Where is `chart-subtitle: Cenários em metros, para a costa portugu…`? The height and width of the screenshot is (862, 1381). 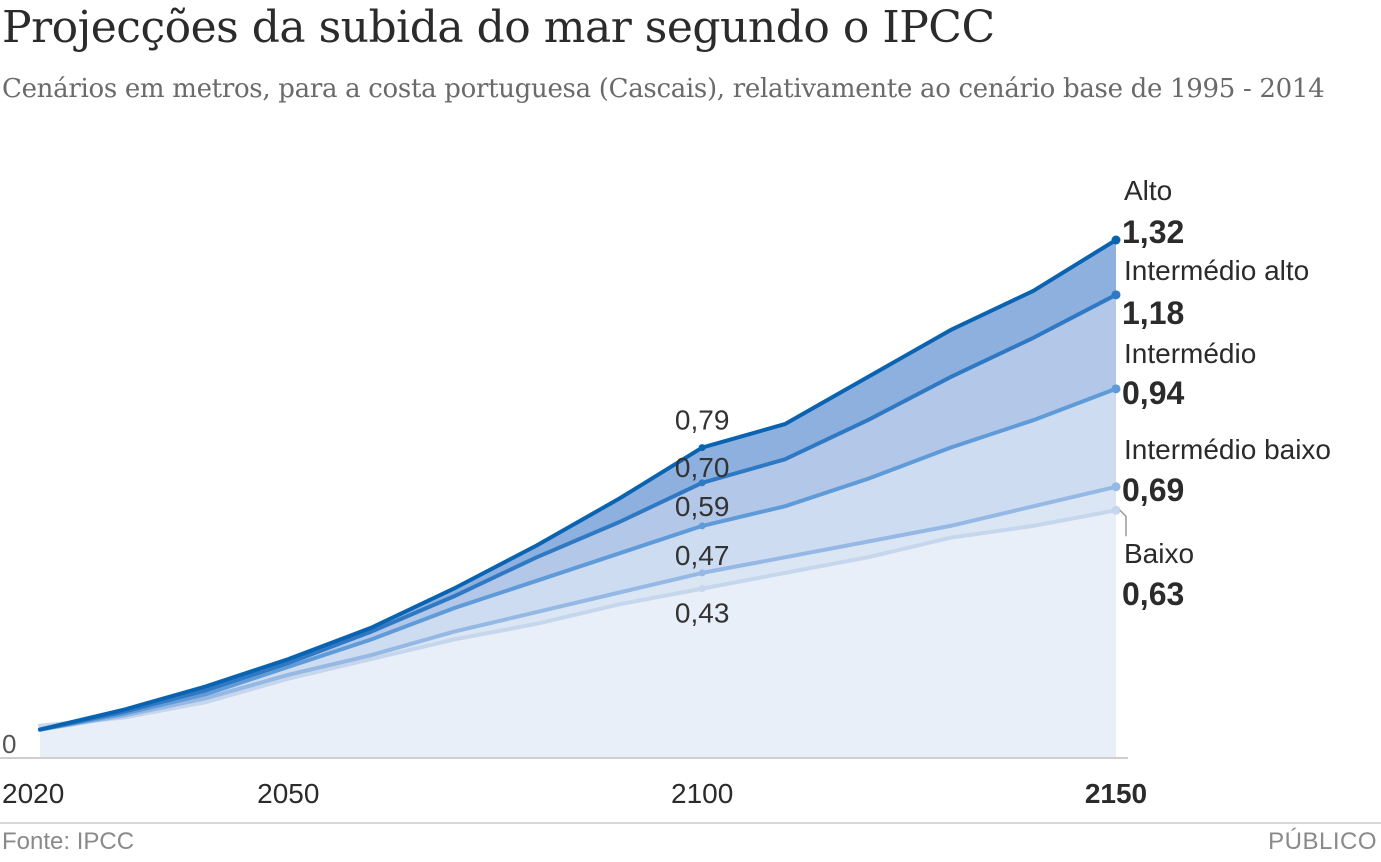 chart-subtitle: Cenários em metros, para a costa portugu… is located at coordinates (663, 89).